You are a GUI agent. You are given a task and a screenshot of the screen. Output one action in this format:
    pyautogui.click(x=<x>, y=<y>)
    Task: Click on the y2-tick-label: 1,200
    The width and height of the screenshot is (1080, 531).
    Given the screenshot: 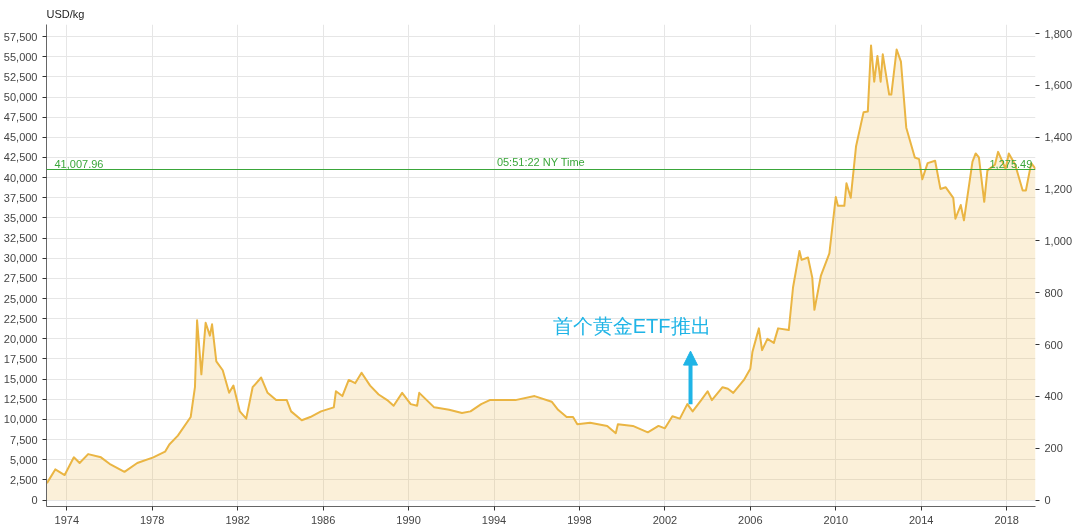 What is the action you would take?
    pyautogui.click(x=1058, y=189)
    